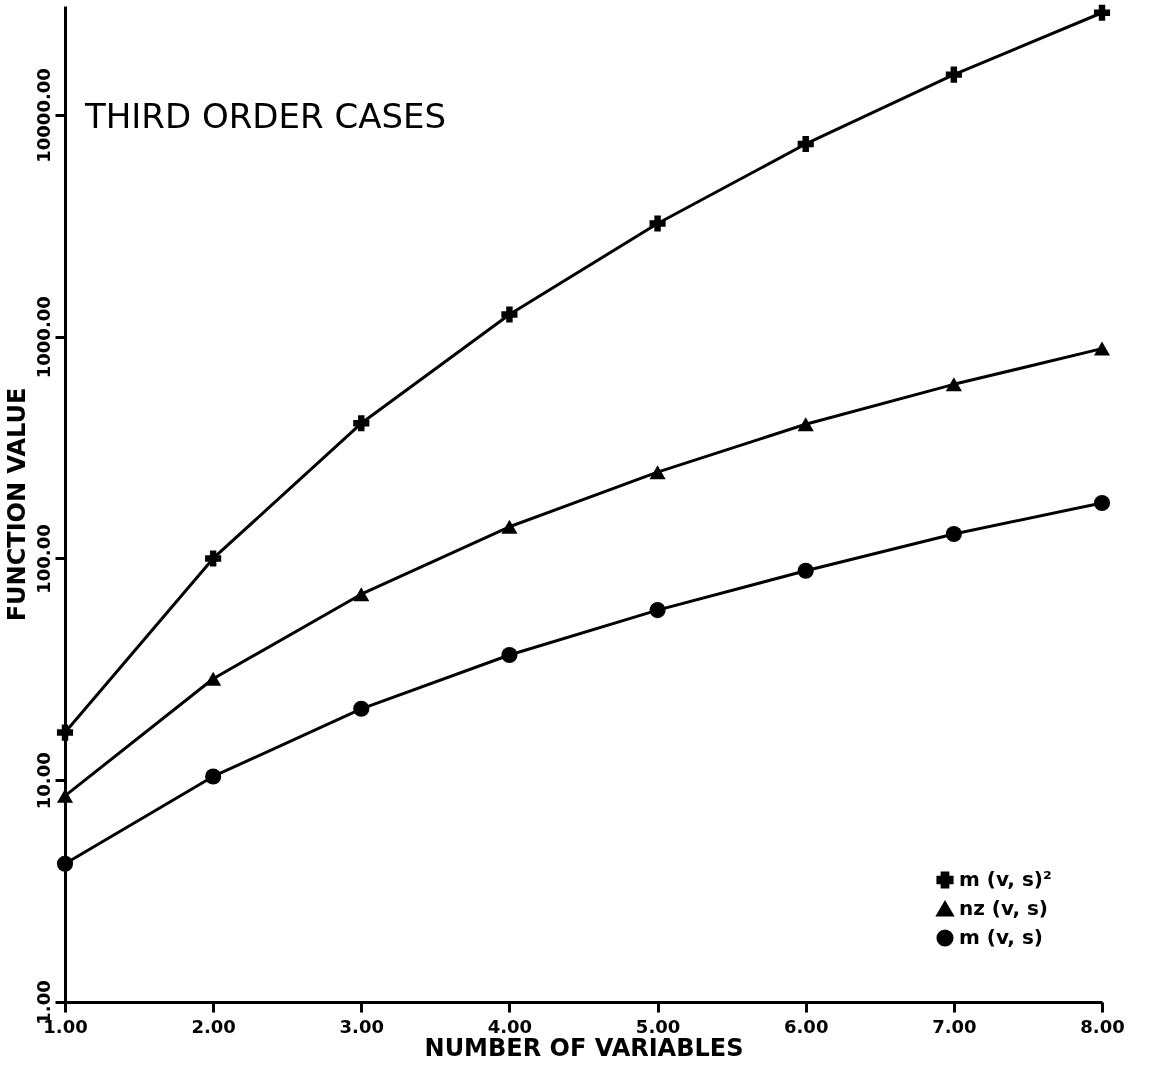  What do you see at coordinates (16, 504) in the screenshot?
I see `y-axis-title: FUNCTION VALUE` at bounding box center [16, 504].